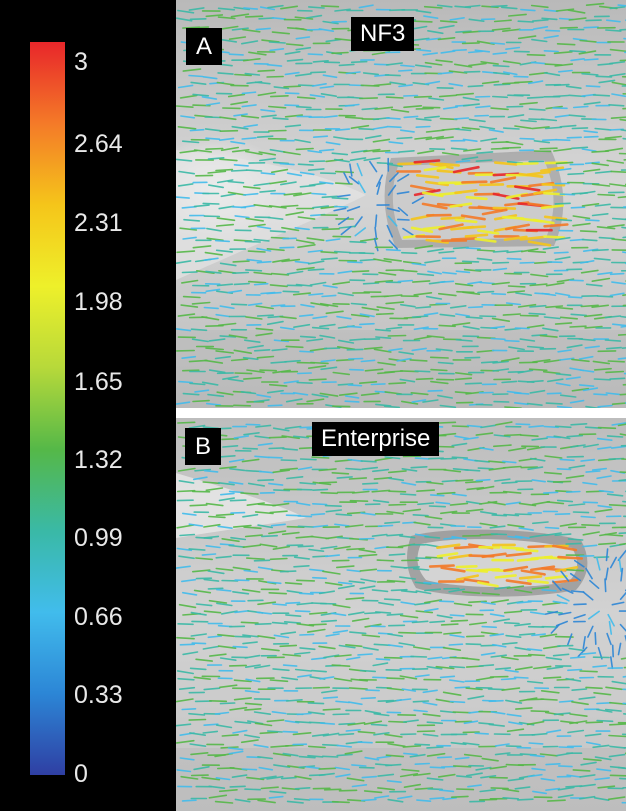  Describe the element at coordinates (98, 695) in the screenshot. I see `colorbar-tick-label: 0.33` at that location.